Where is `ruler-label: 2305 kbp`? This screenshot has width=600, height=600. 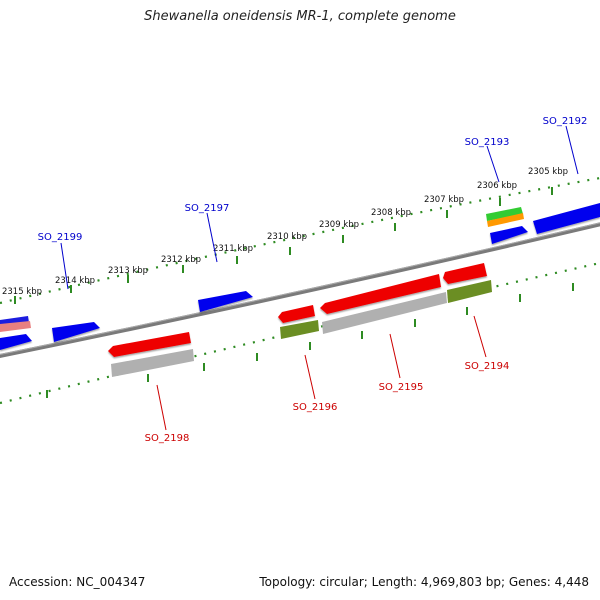
ruler-label: 2305 kbp is located at coordinates (548, 172).